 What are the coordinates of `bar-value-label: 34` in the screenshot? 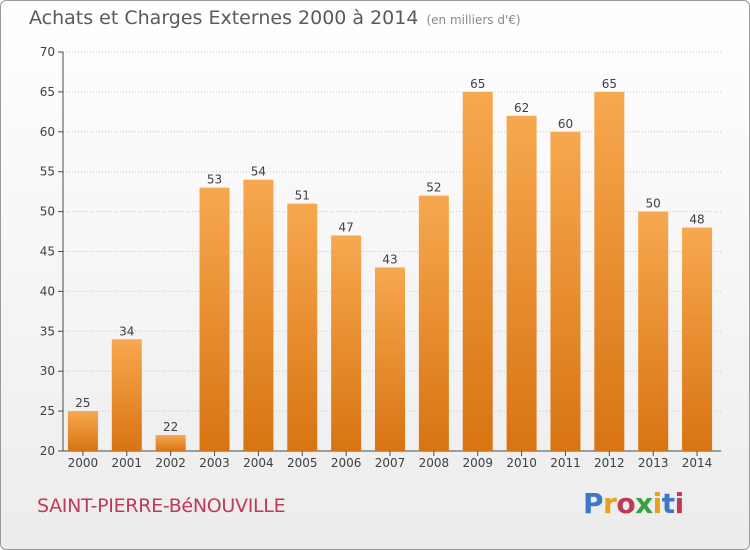 It's located at (126, 331).